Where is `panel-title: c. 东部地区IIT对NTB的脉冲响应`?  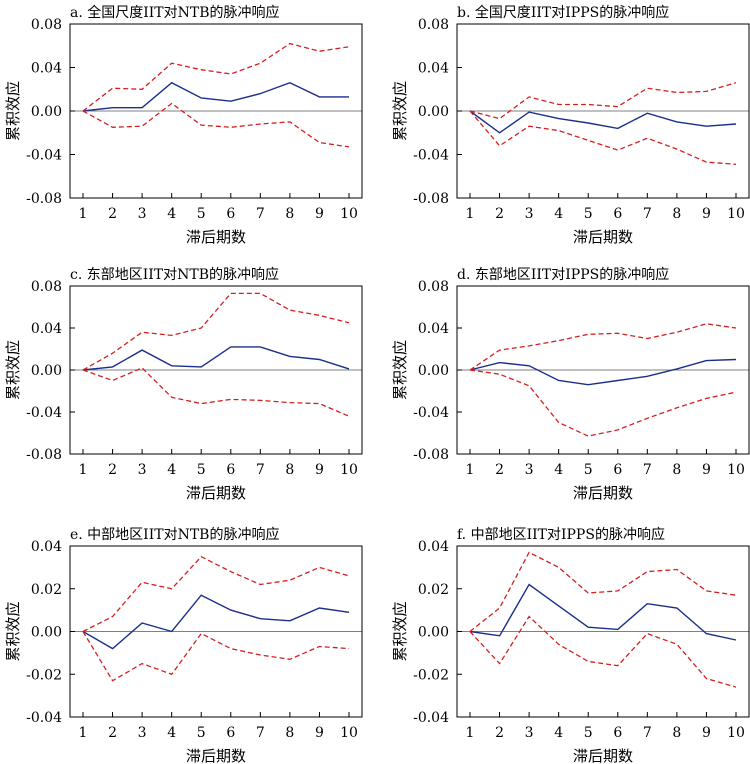 panel-title: c. 东部地区IIT对NTB的脉冲响应 is located at coordinates (174, 274).